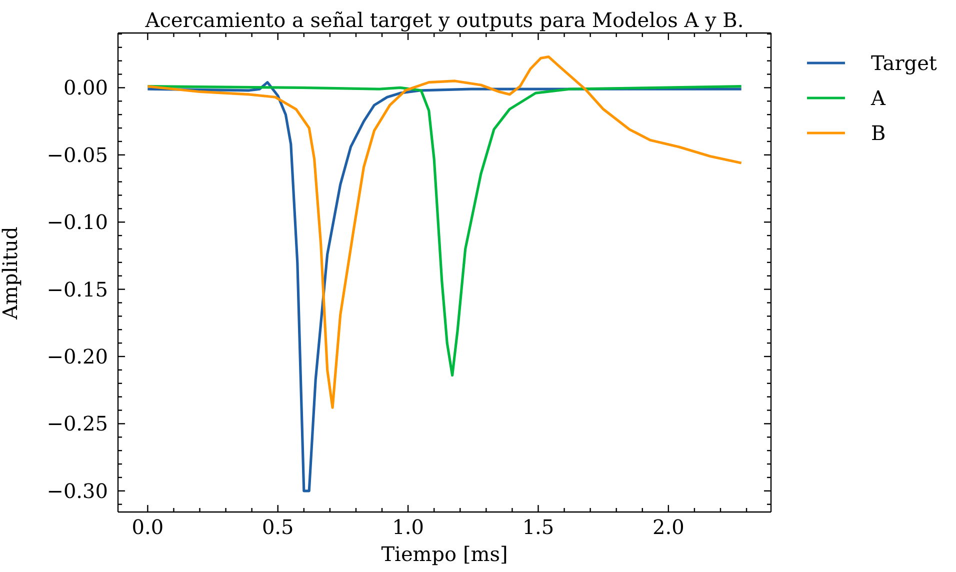 The image size is (956, 572). Describe the element at coordinates (77, 154) in the screenshot. I see `y-tick-label: −0.05` at that location.